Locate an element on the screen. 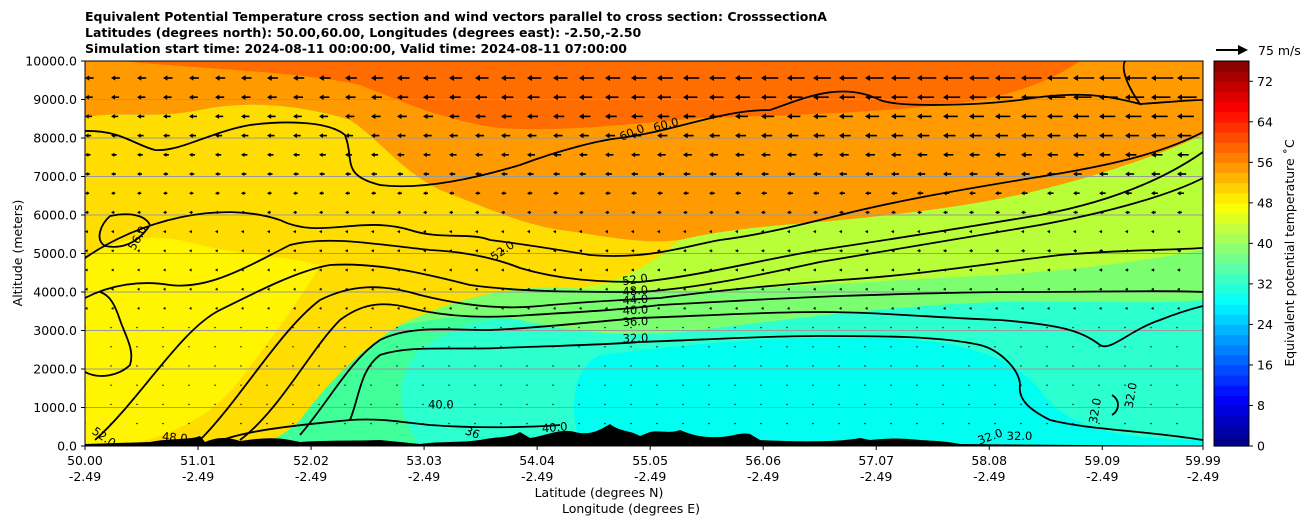  y-tick-label: 5000.0 is located at coordinates (55, 253).